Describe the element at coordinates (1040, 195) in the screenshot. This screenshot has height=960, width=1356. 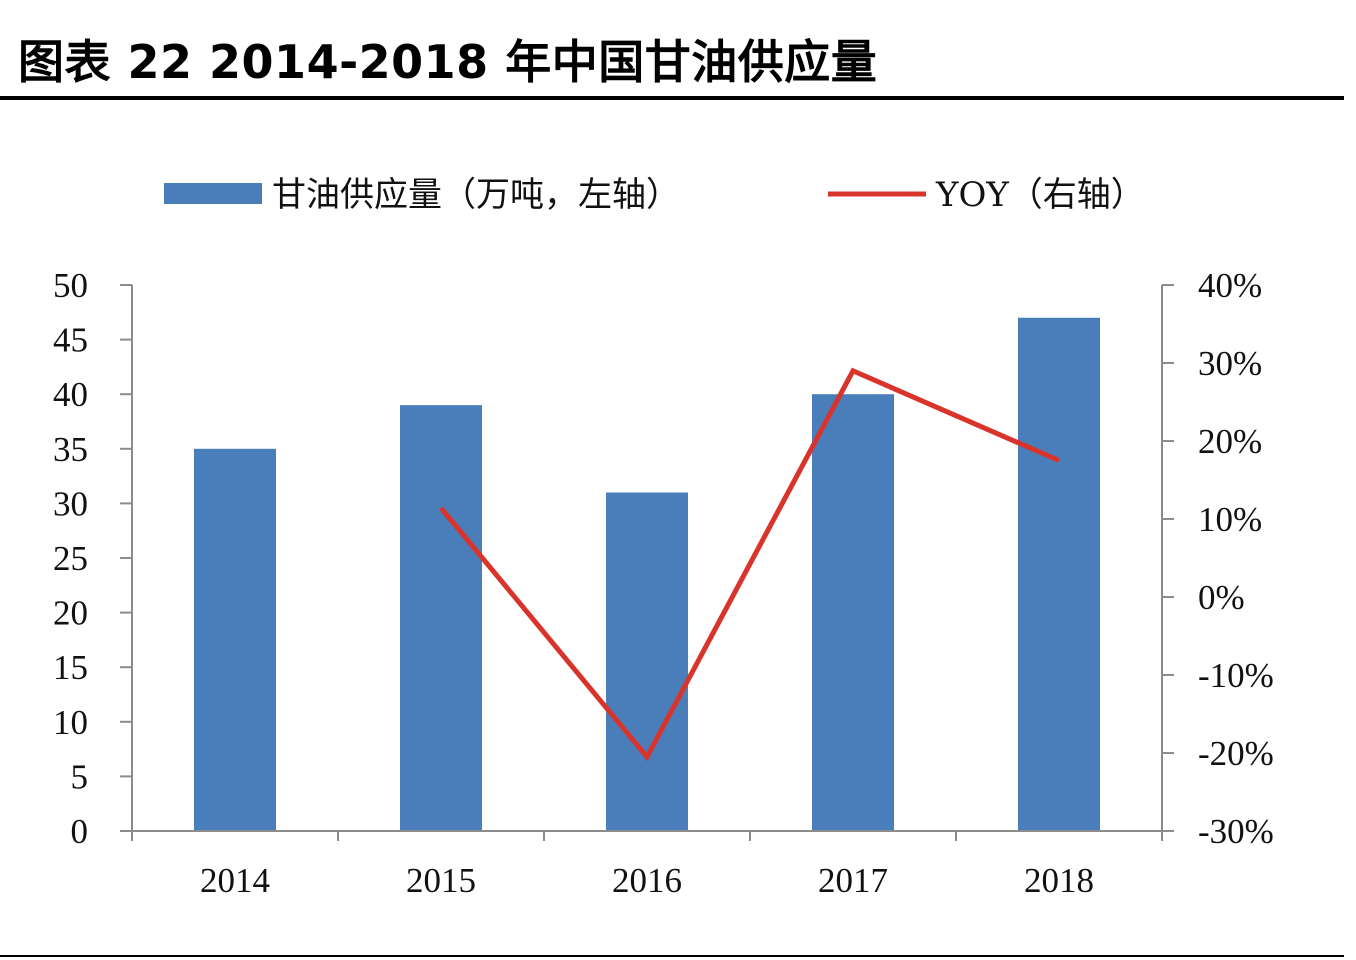
I see `legend-label-yoy: YOY（右轴）` at that location.